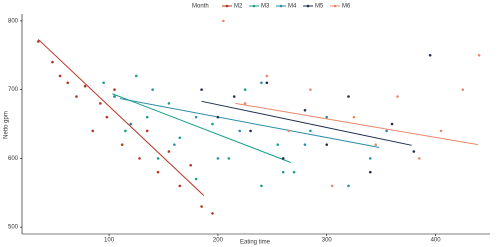  What do you see at coordinates (13, 228) in the screenshot?
I see `y-tick-label: 500` at bounding box center [13, 228].